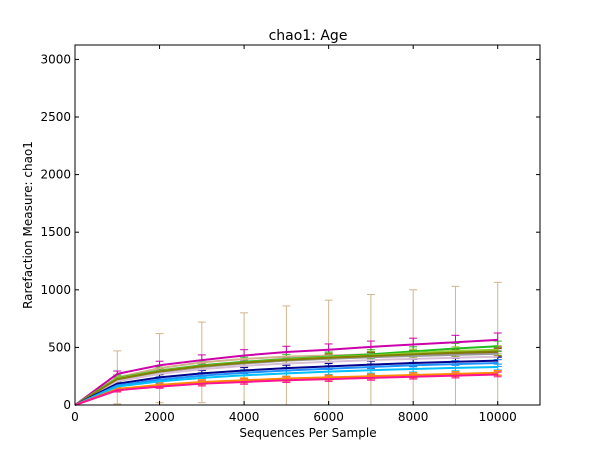  I want to click on y-tick-label: 1000, so click(55, 290).